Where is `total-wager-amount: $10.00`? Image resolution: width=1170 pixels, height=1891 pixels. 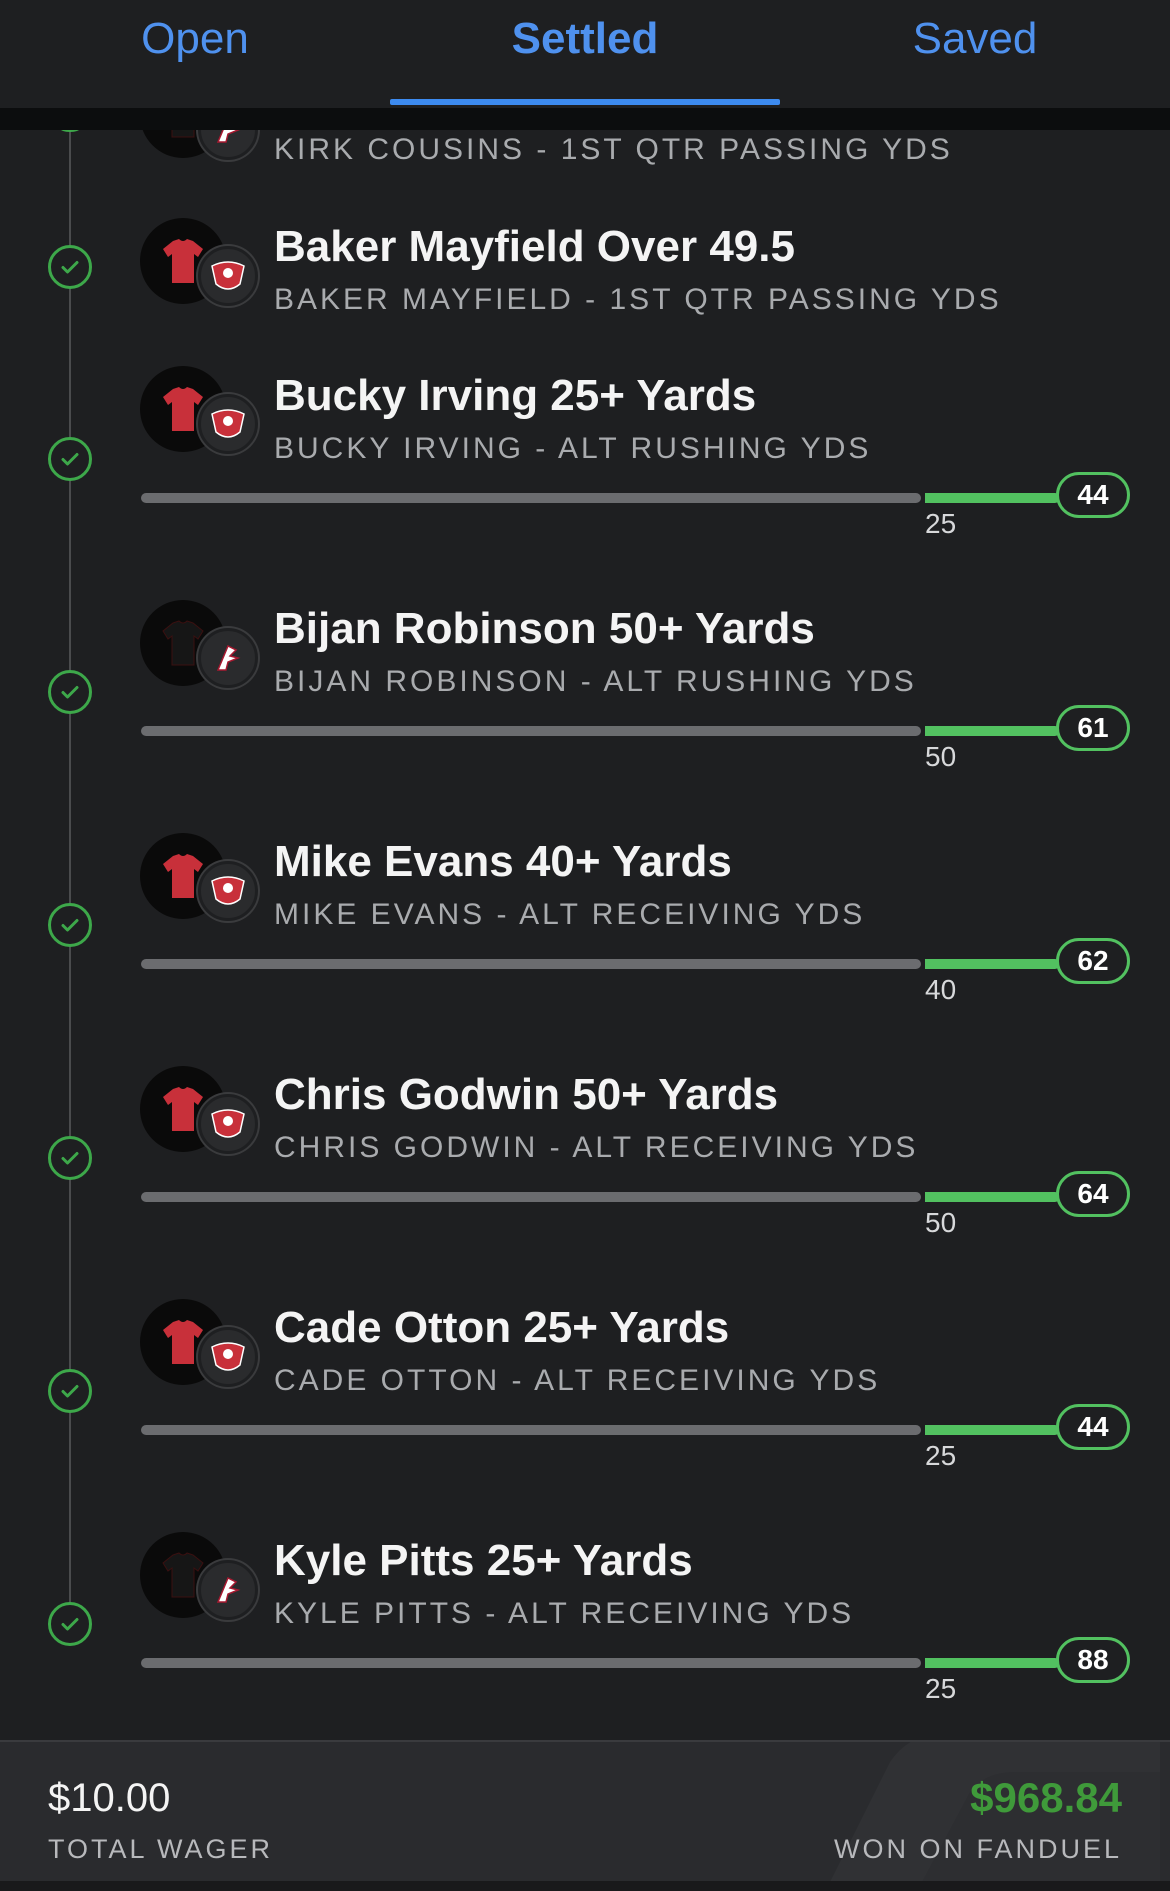
total-wager-amount: $10.00 is located at coordinates (109, 1798).